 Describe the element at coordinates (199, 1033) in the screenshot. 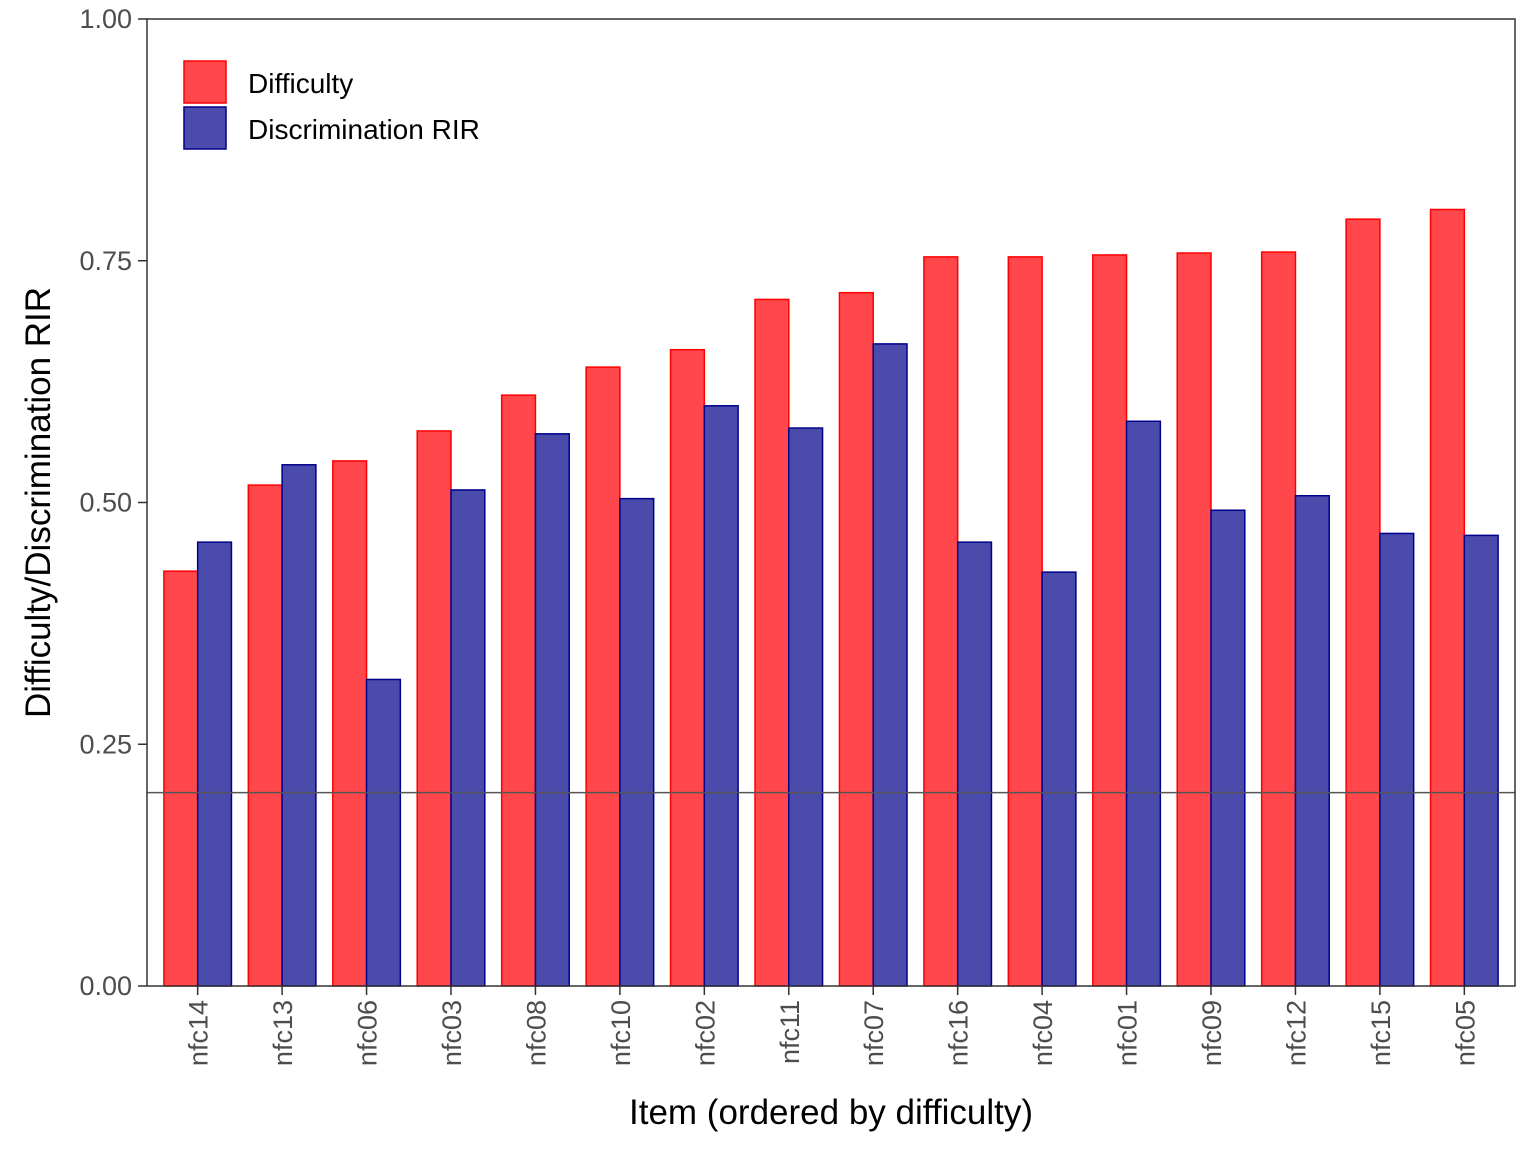

I see `x-tick-label-nfc14: nfc14` at that location.